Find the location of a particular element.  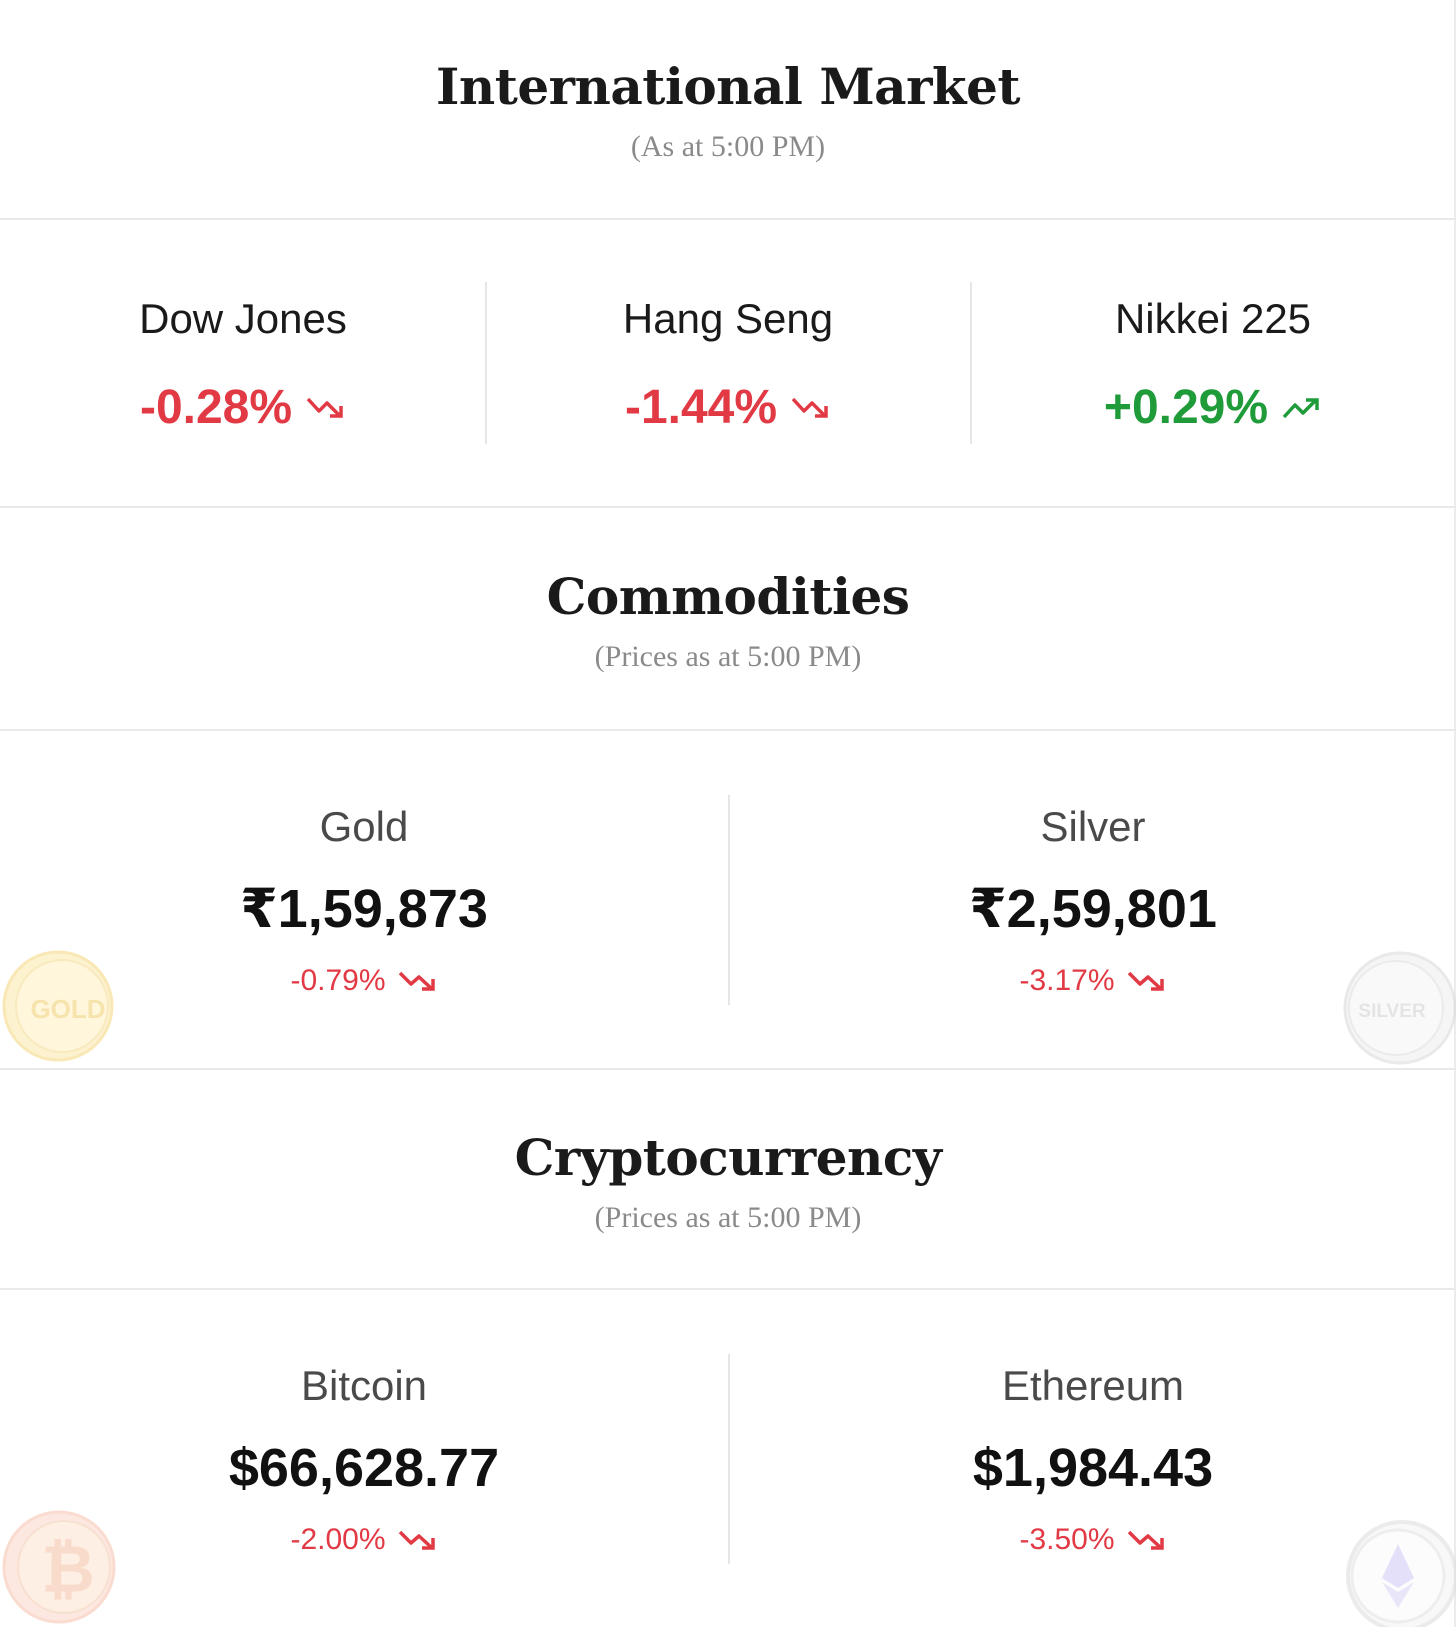

asset-change: -0.79% is located at coordinates (363, 981).